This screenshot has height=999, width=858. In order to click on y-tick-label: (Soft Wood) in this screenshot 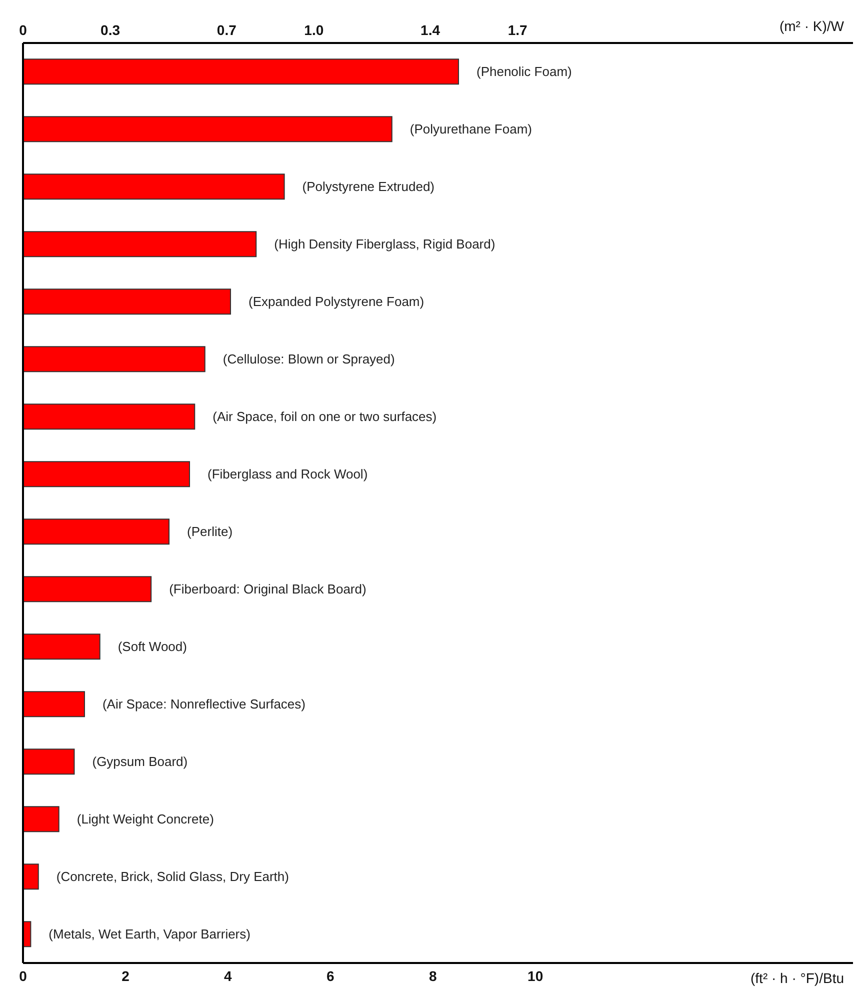, I will do `click(152, 646)`.